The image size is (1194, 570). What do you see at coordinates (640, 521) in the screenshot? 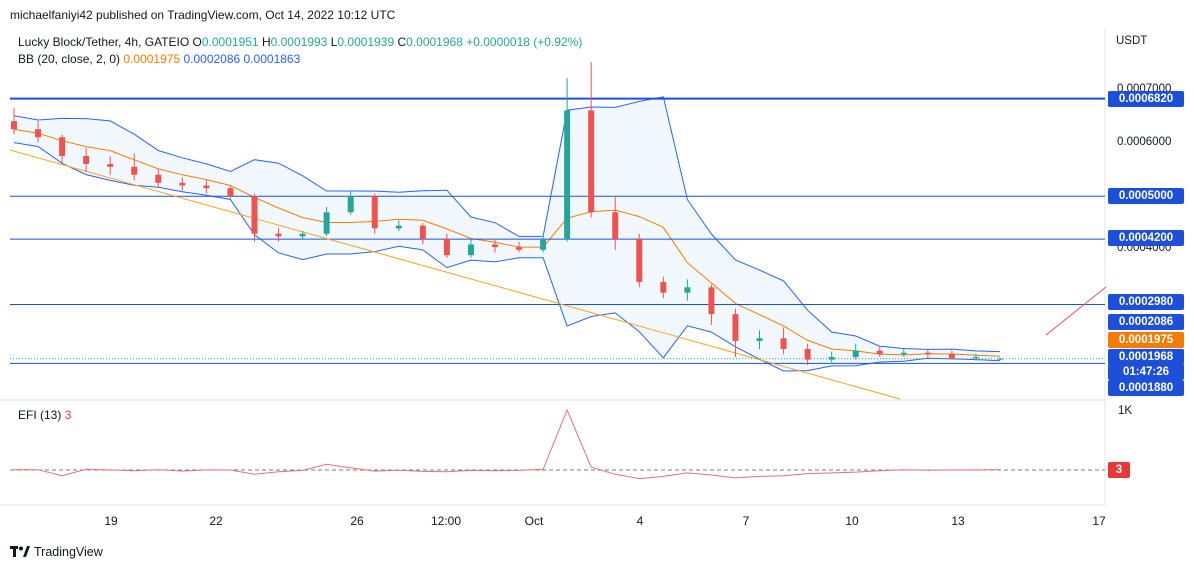
I see `time-tick: 4` at bounding box center [640, 521].